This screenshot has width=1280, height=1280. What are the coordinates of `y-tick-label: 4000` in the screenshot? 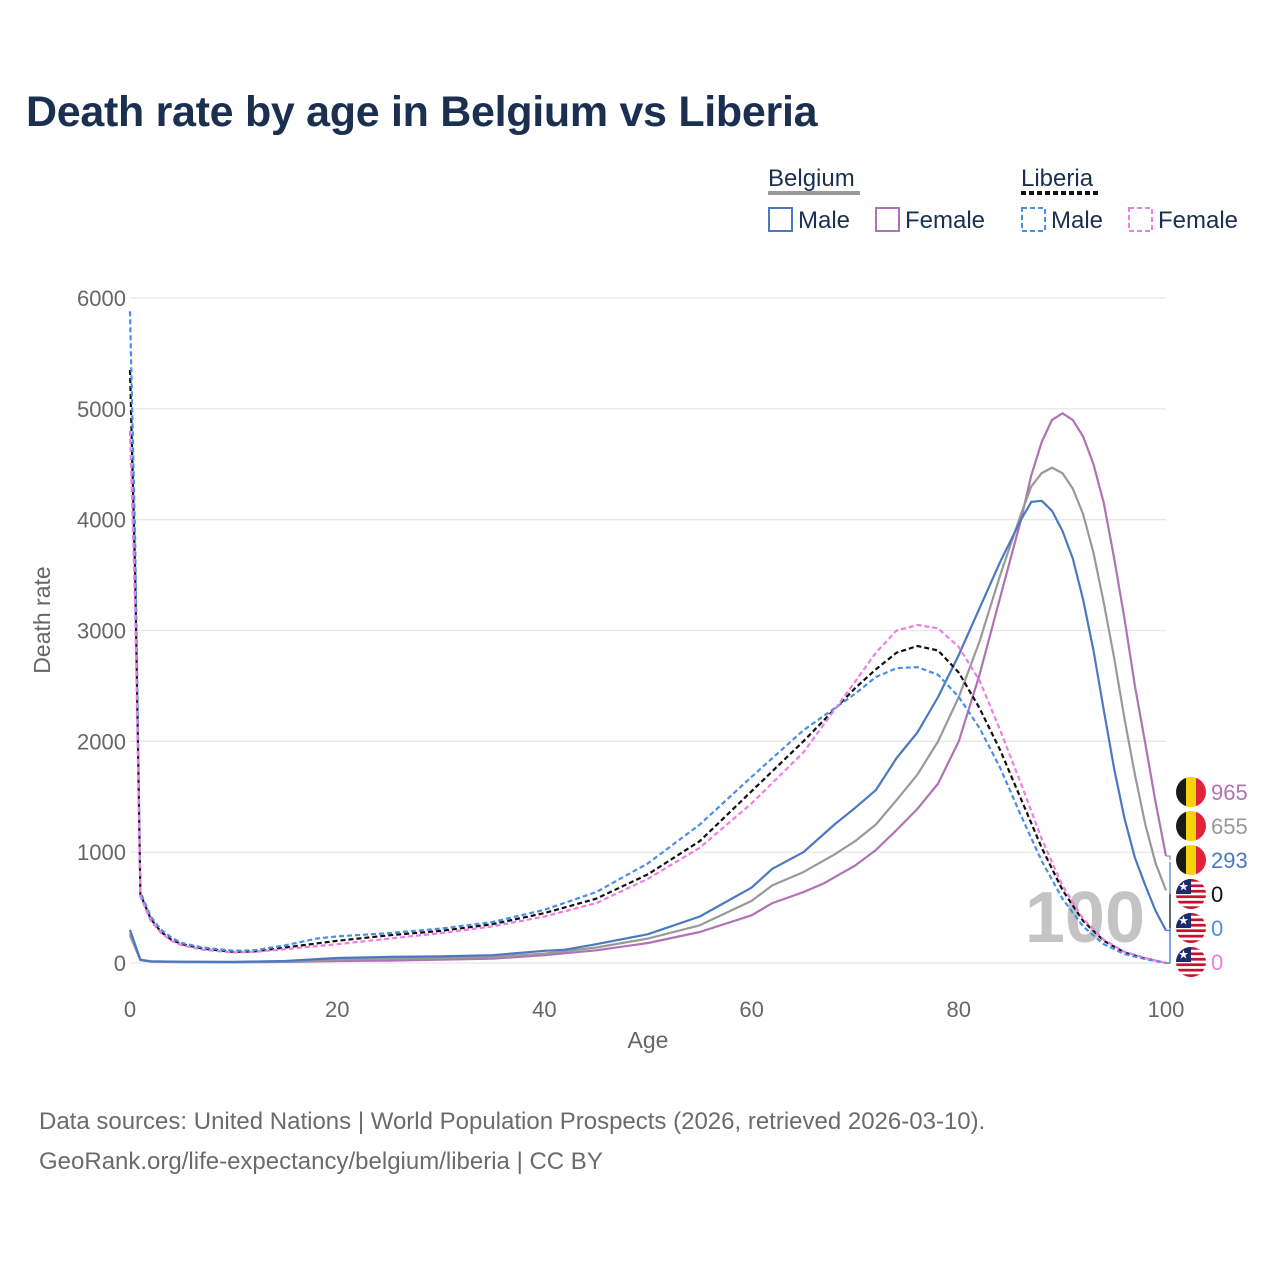 It's located at (101, 520).